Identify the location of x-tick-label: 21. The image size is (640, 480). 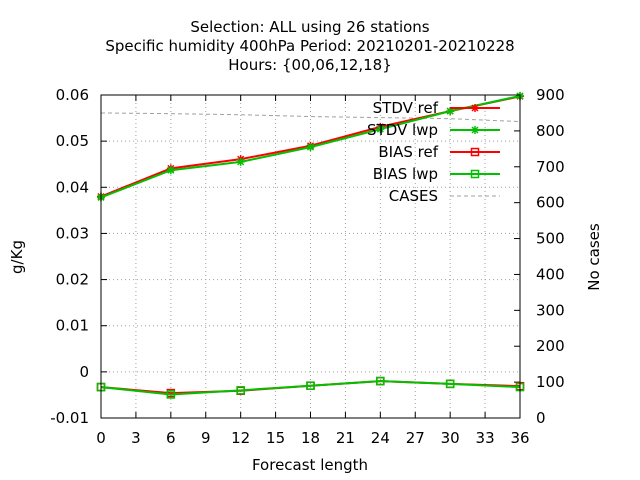
(345, 438).